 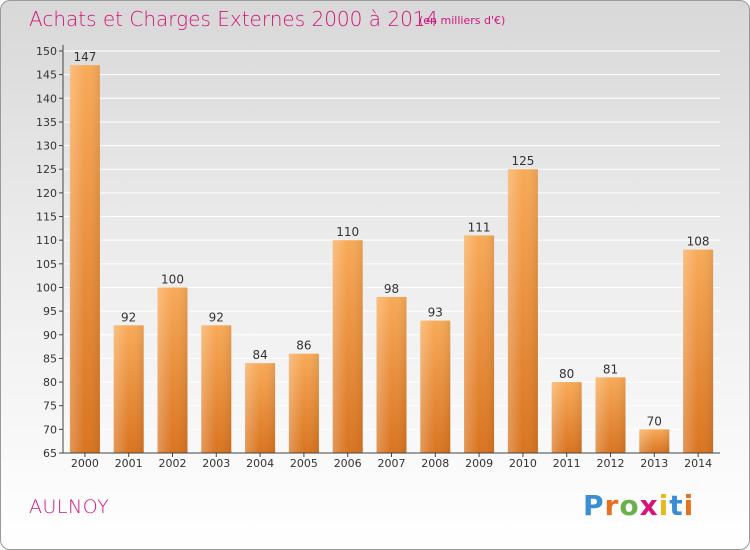 What do you see at coordinates (629, 505) in the screenshot?
I see `logo-letter: o` at bounding box center [629, 505].